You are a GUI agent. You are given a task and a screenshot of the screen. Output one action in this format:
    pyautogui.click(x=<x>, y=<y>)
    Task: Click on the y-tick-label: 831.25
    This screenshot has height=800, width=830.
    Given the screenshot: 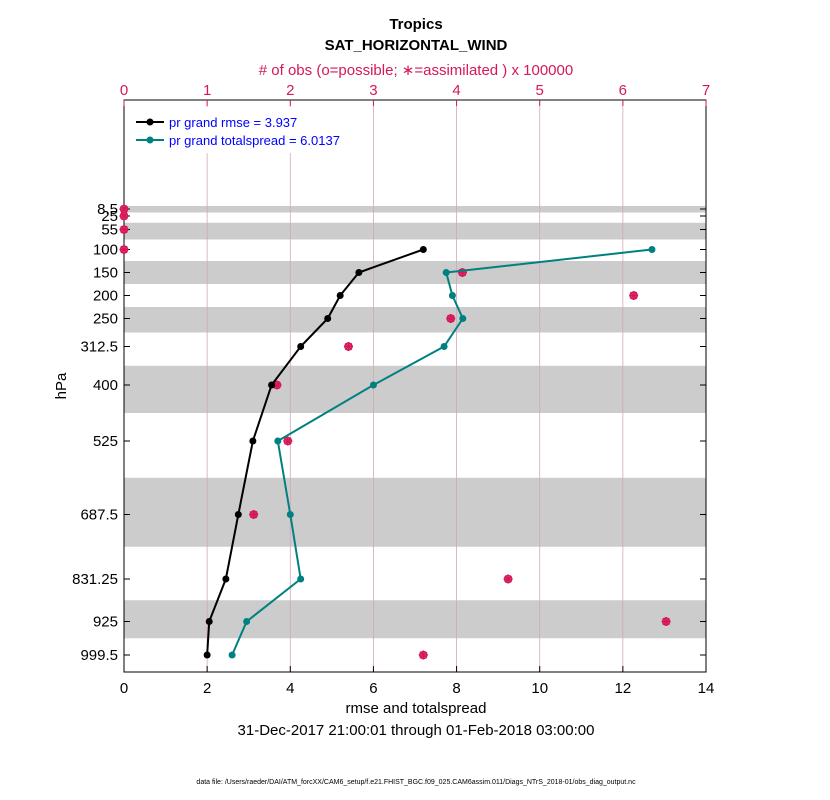 What is the action you would take?
    pyautogui.click(x=95, y=579)
    